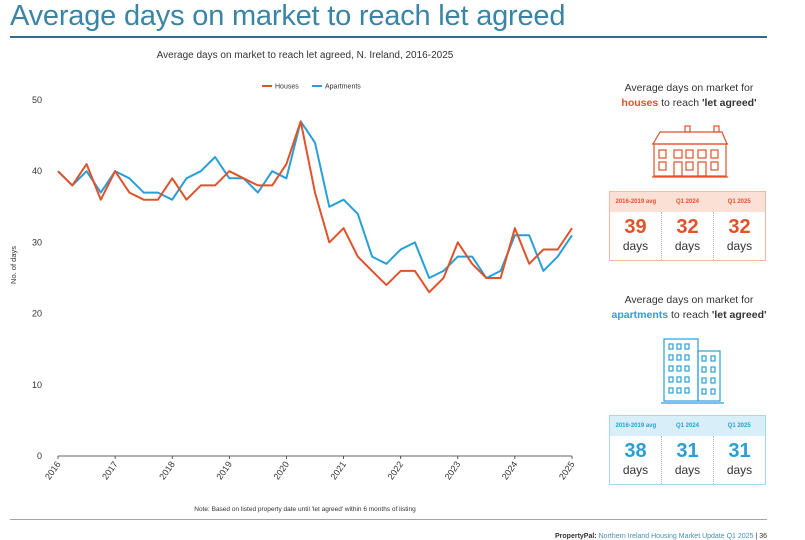 Image resolution: width=805 pixels, height=540 pixels. What do you see at coordinates (636, 202) in the screenshot?
I see `houses-header-avg: 2016-2019 avg` at bounding box center [636, 202].